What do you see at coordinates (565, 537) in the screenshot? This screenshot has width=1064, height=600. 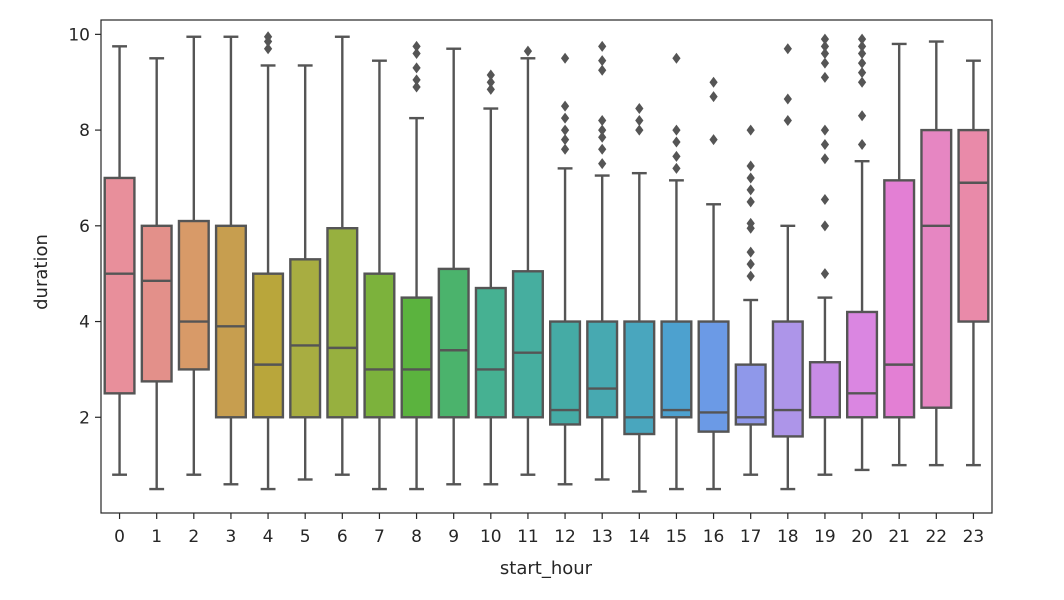 I see `x-tick-label: 12` at bounding box center [565, 537].